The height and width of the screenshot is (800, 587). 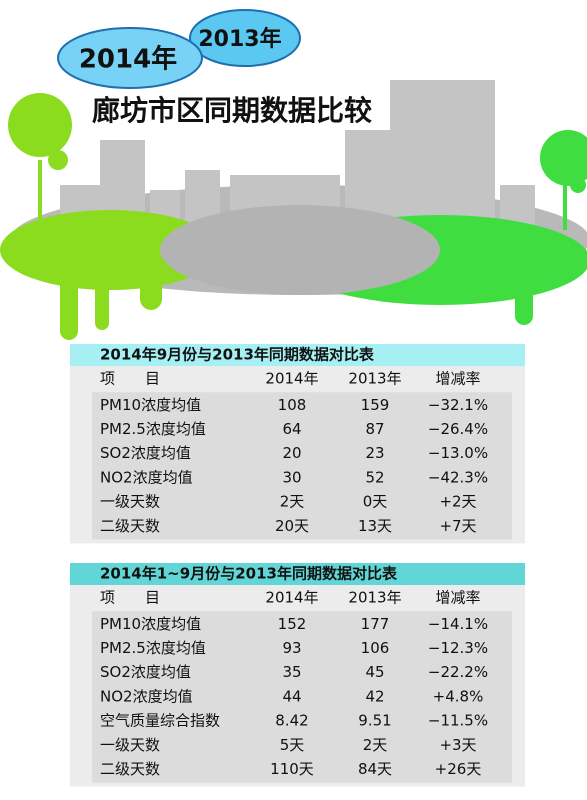 What do you see at coordinates (291, 721) in the screenshot?
I see `table-cell: 8.42` at bounding box center [291, 721].